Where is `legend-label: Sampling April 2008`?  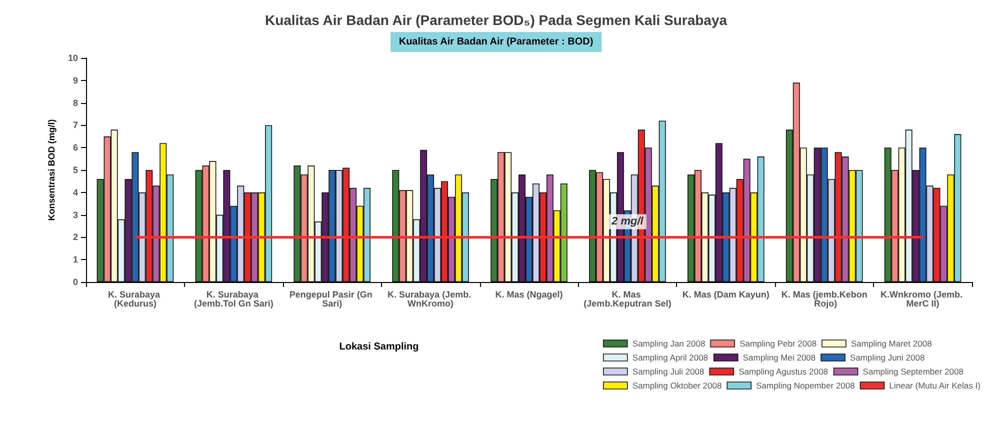
legend-label: Sampling April 2008 is located at coordinates (670, 357).